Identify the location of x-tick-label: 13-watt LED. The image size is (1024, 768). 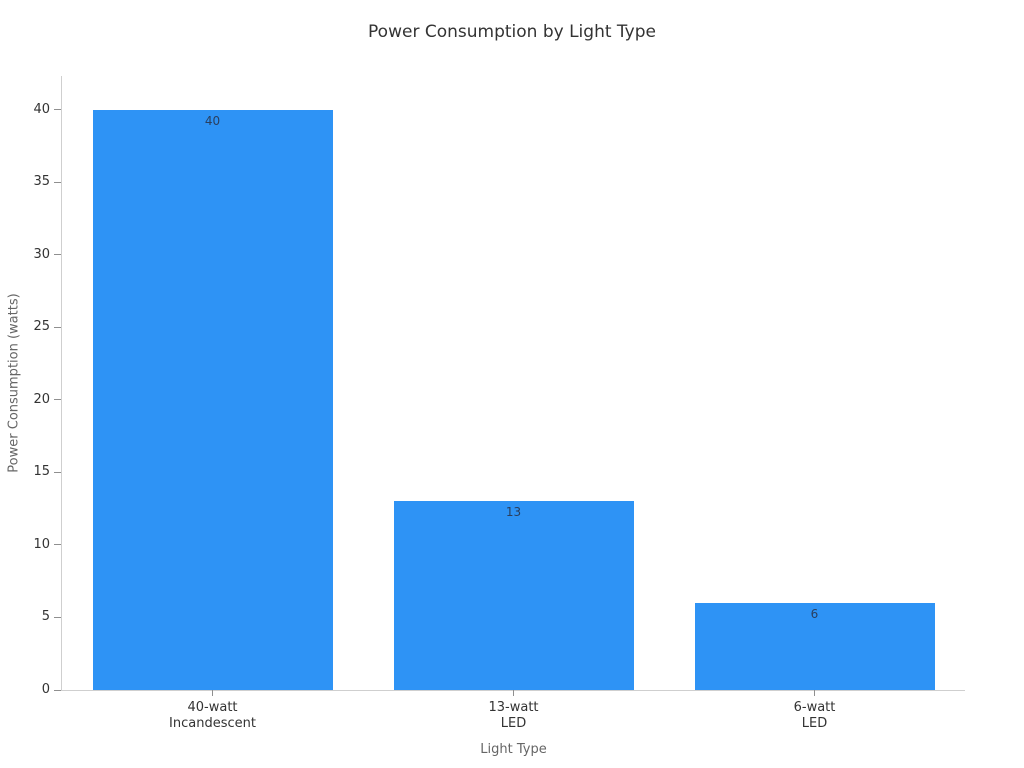
(513, 716).